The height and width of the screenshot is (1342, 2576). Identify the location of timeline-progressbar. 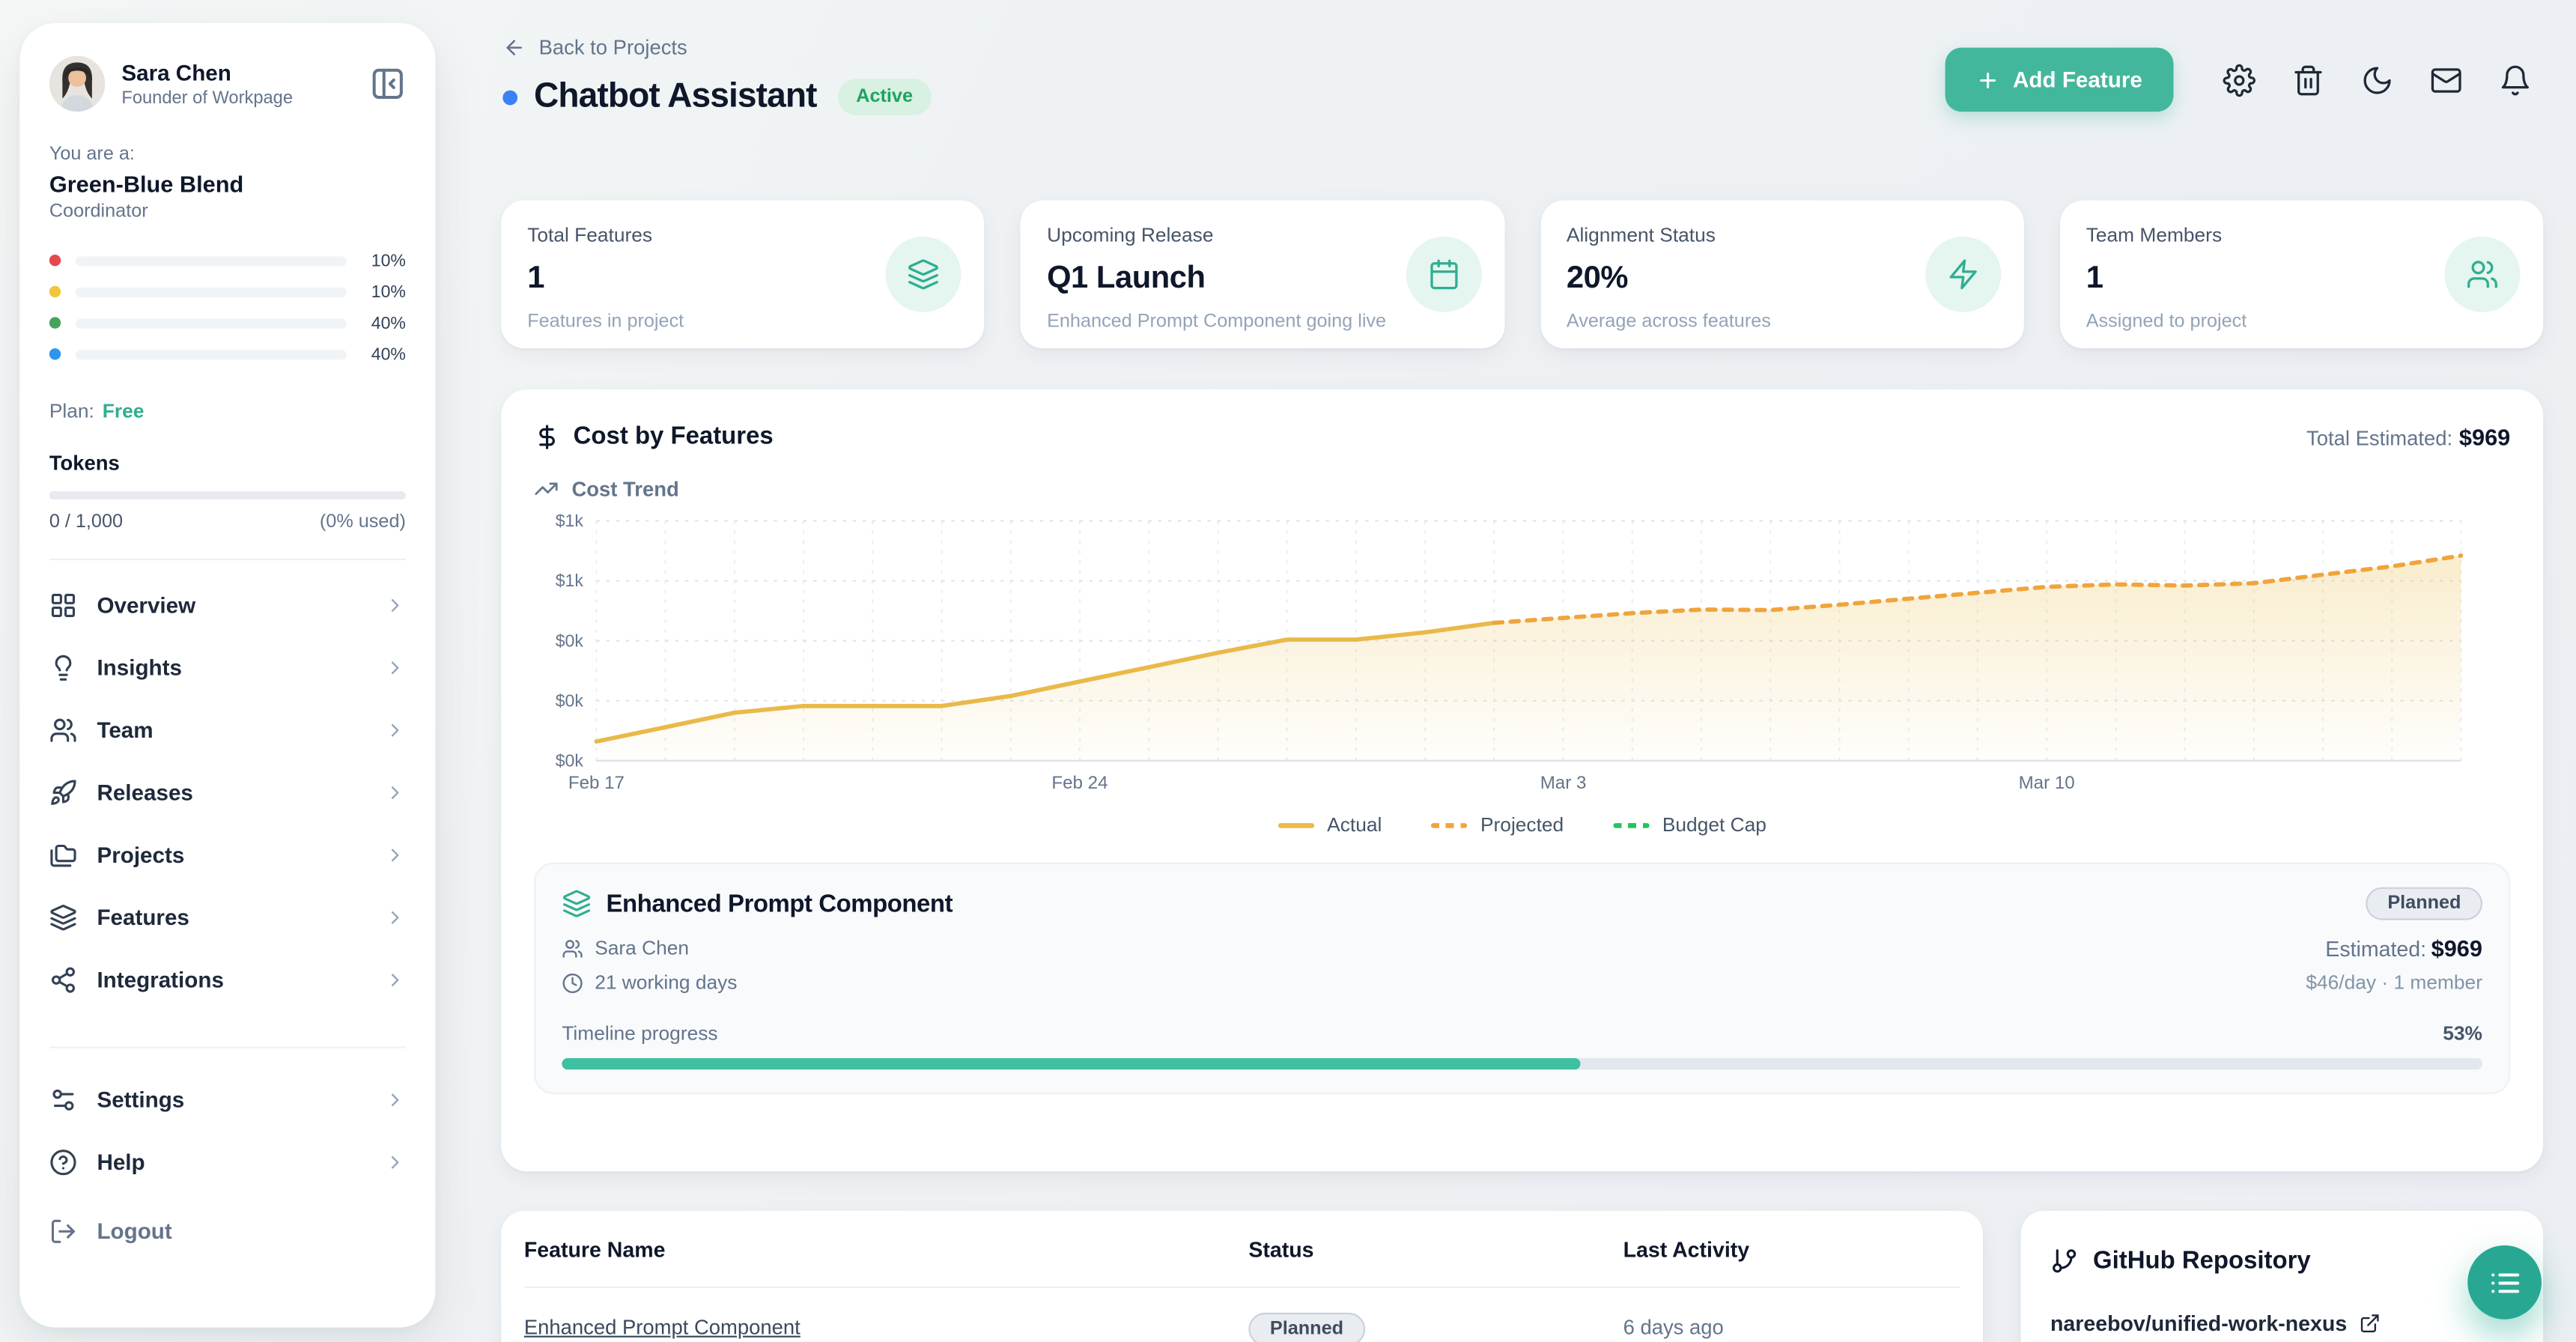
(1522, 1063).